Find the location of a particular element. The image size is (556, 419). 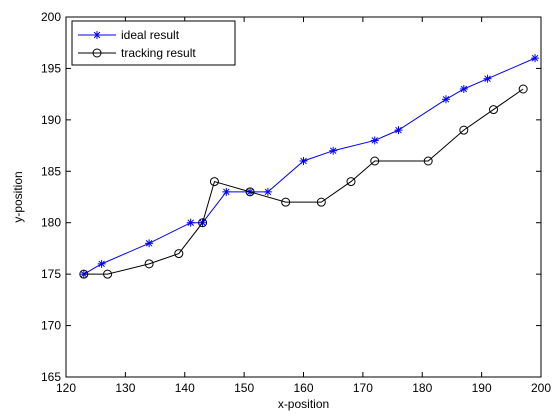

x-tick-label: 170 is located at coordinates (363, 388).